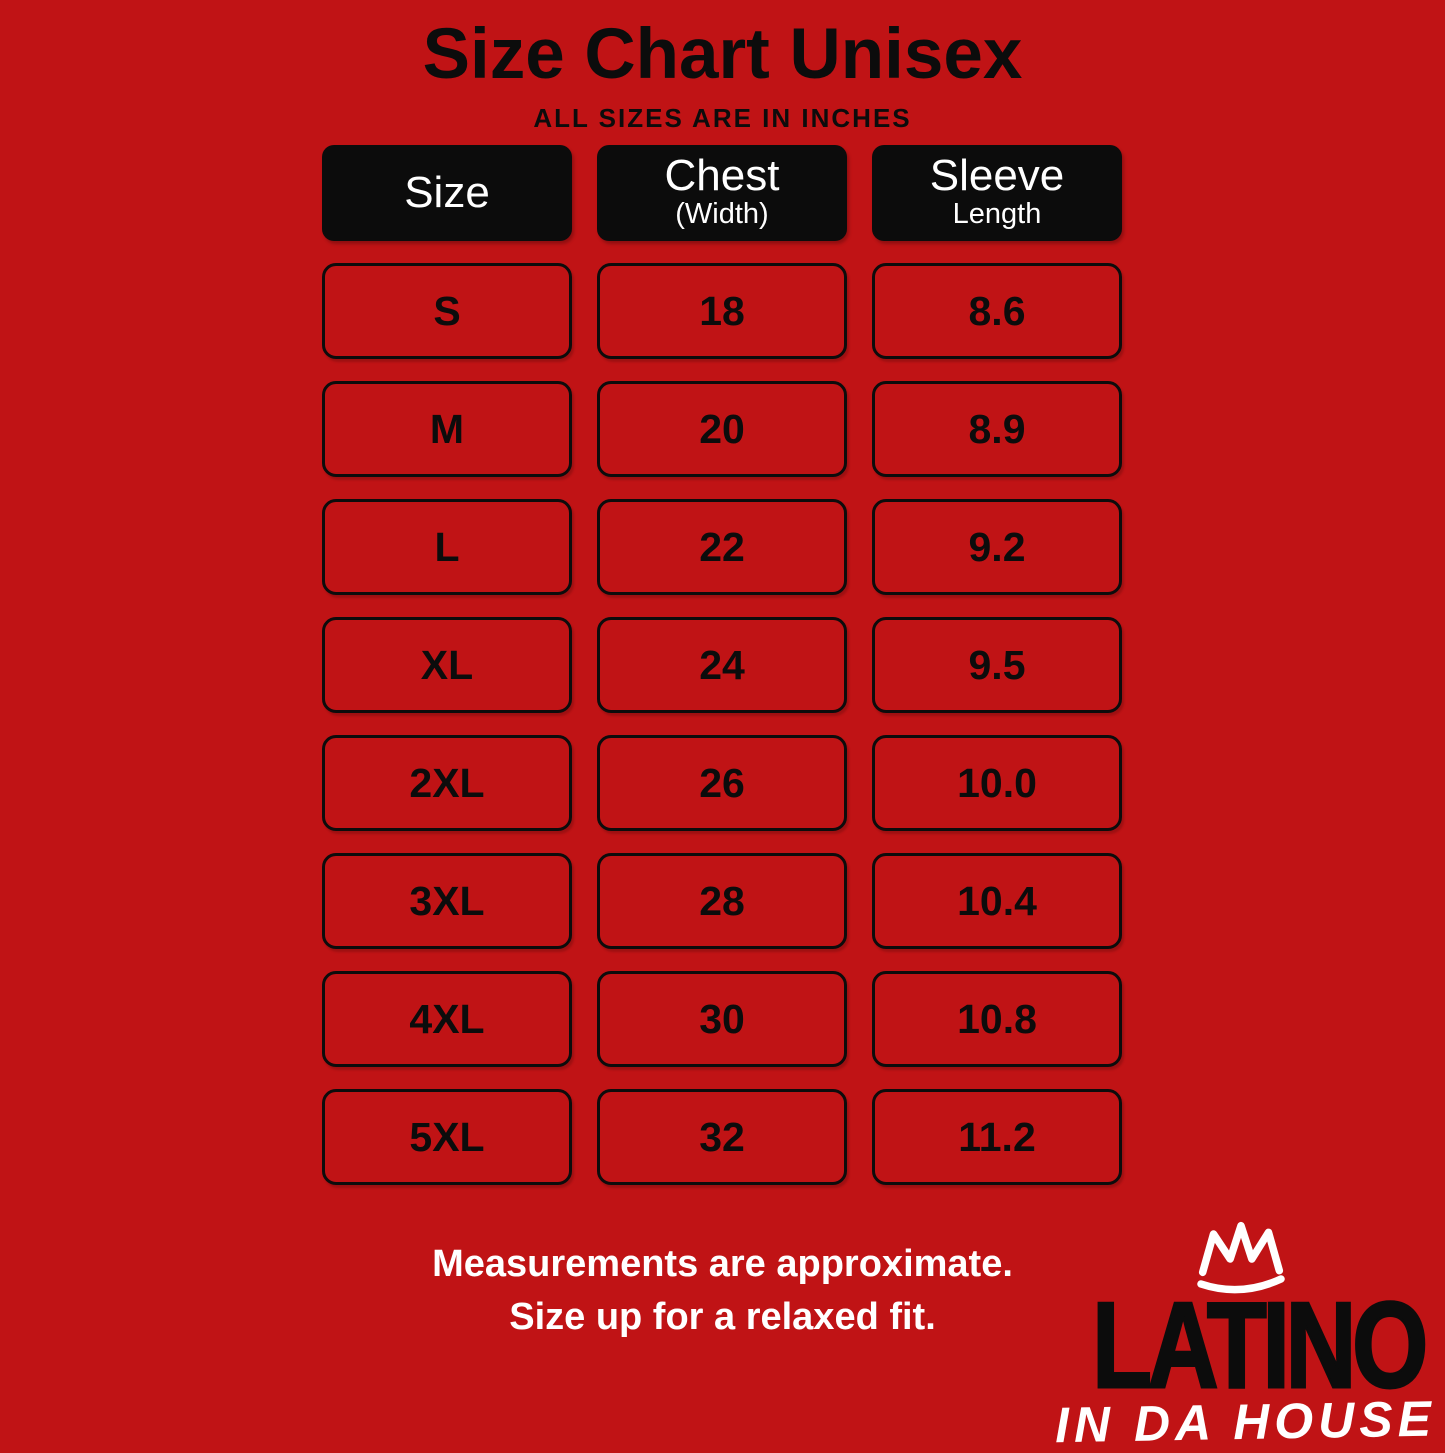  Describe the element at coordinates (447, 665) in the screenshot. I see `size-cell: XL` at that location.